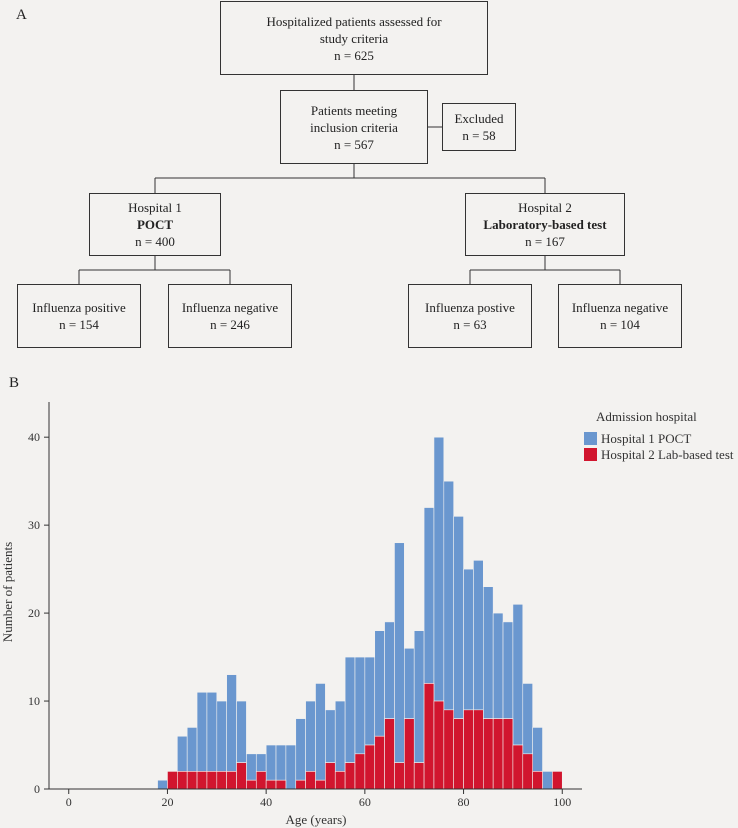 Image resolution: width=738 pixels, height=828 pixels. Describe the element at coordinates (230, 307) in the screenshot. I see `h1-negative-line1: Influenza negative` at that location.